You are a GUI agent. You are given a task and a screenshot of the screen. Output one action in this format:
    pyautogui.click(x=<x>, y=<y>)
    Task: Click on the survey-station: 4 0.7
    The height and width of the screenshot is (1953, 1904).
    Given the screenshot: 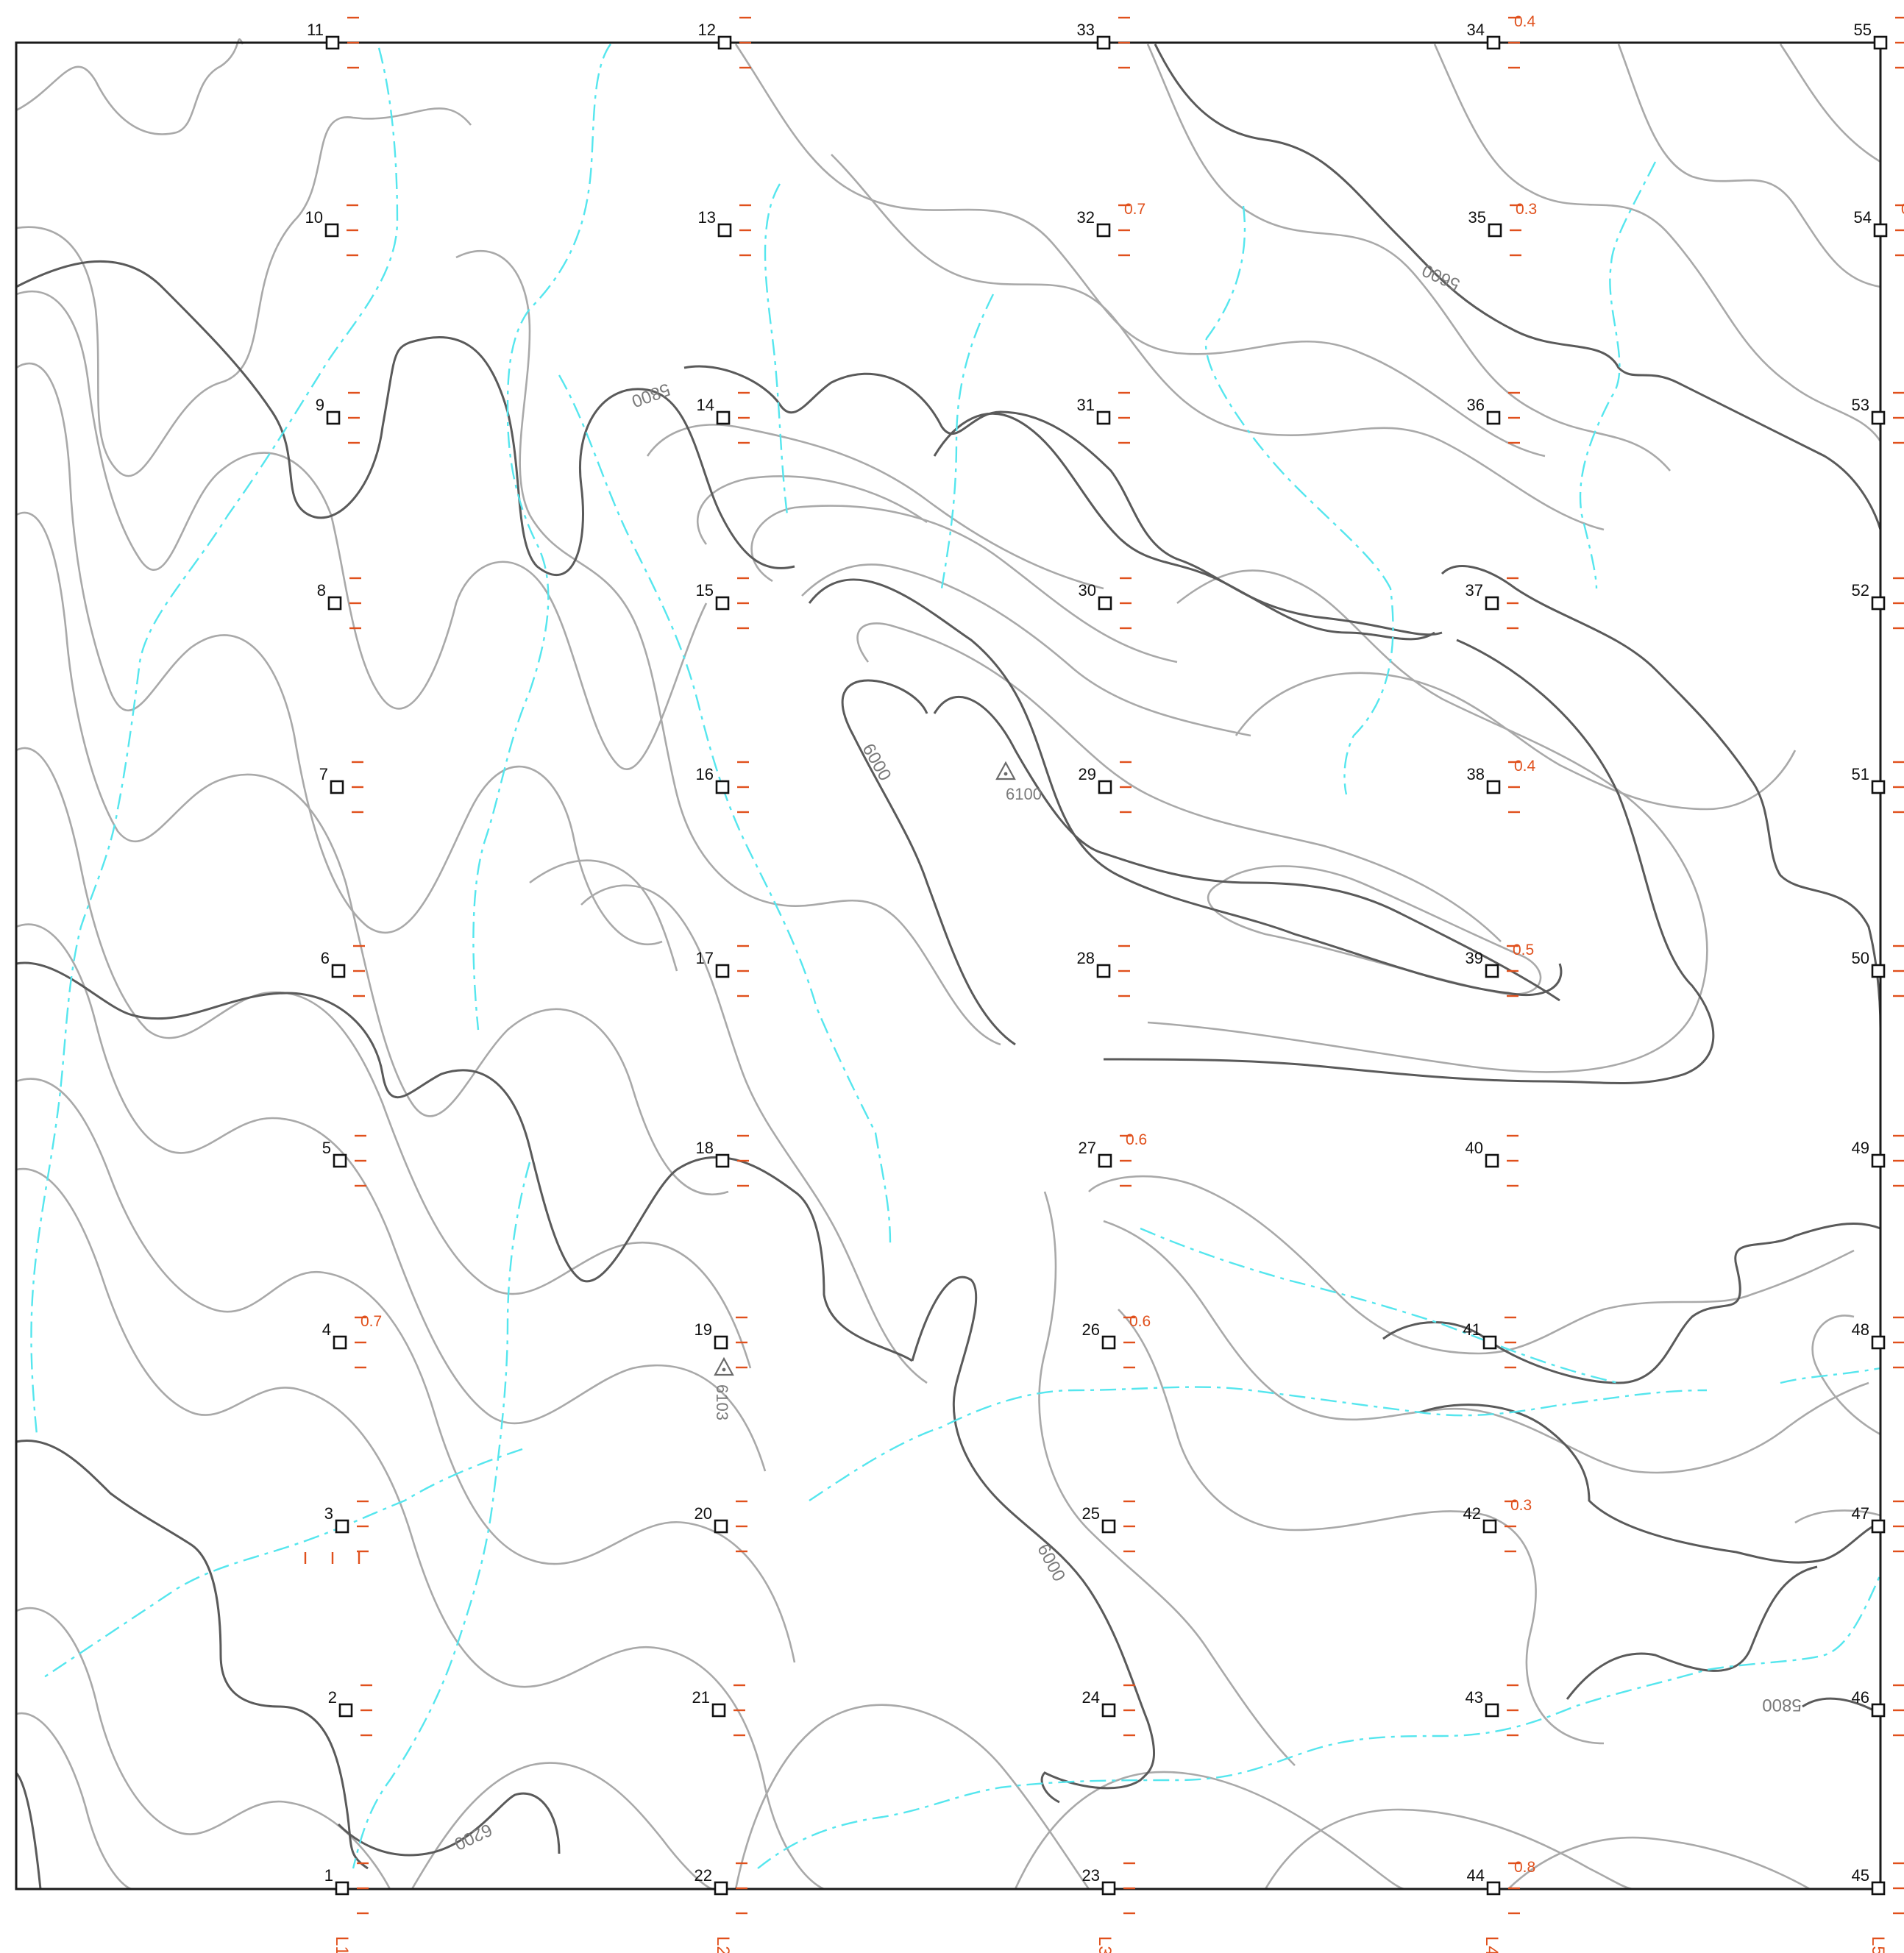 What is the action you would take?
    pyautogui.click(x=352, y=1341)
    